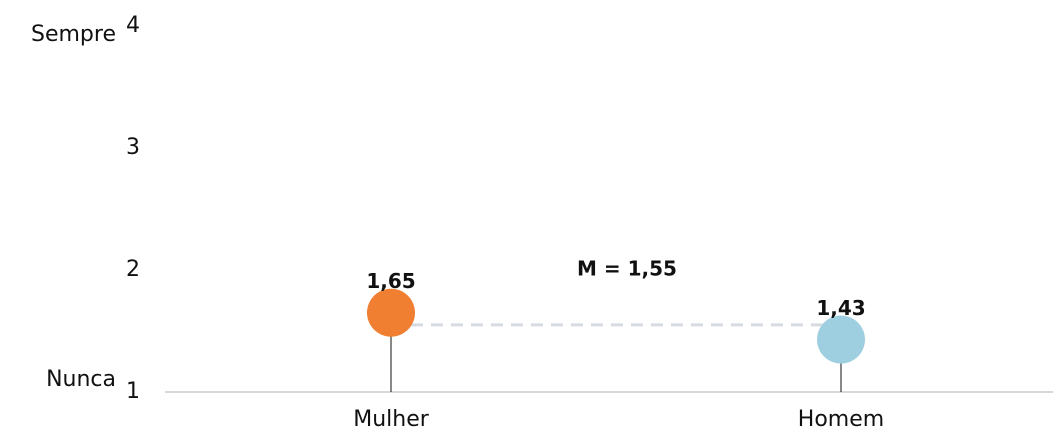  What do you see at coordinates (133, 391) in the screenshot?
I see `y-tick-label: 1` at bounding box center [133, 391].